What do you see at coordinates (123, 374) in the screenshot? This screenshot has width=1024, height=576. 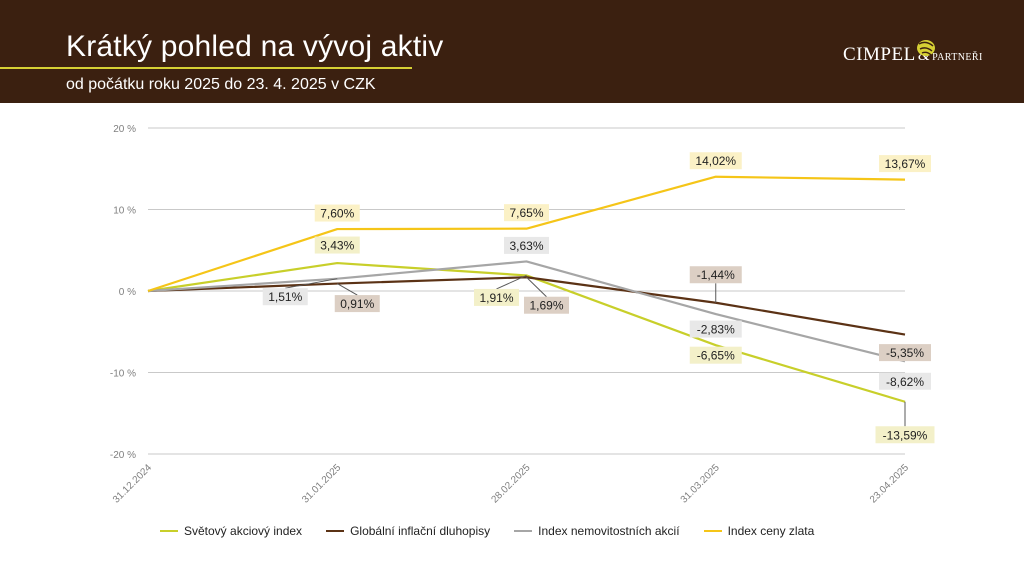 I see `y-tick-label: -10 %` at bounding box center [123, 374].